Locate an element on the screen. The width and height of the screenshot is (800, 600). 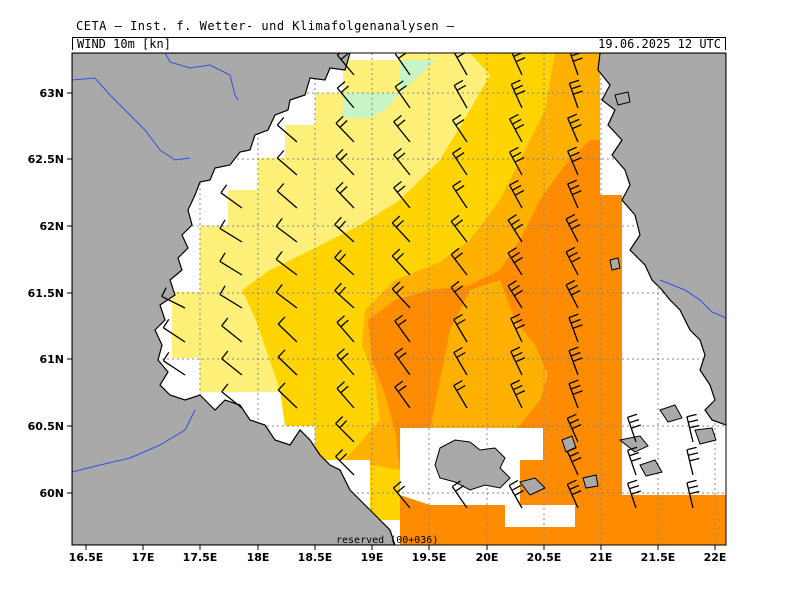
lon-label: 19E is located at coordinates (372, 557).